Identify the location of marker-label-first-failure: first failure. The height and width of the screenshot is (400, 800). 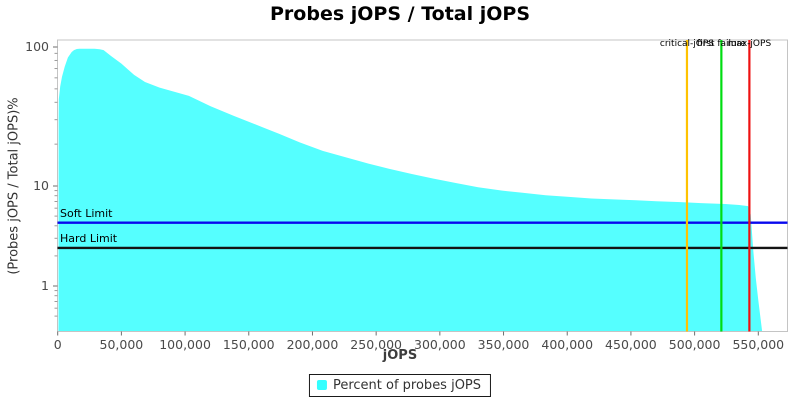
(721, 44).